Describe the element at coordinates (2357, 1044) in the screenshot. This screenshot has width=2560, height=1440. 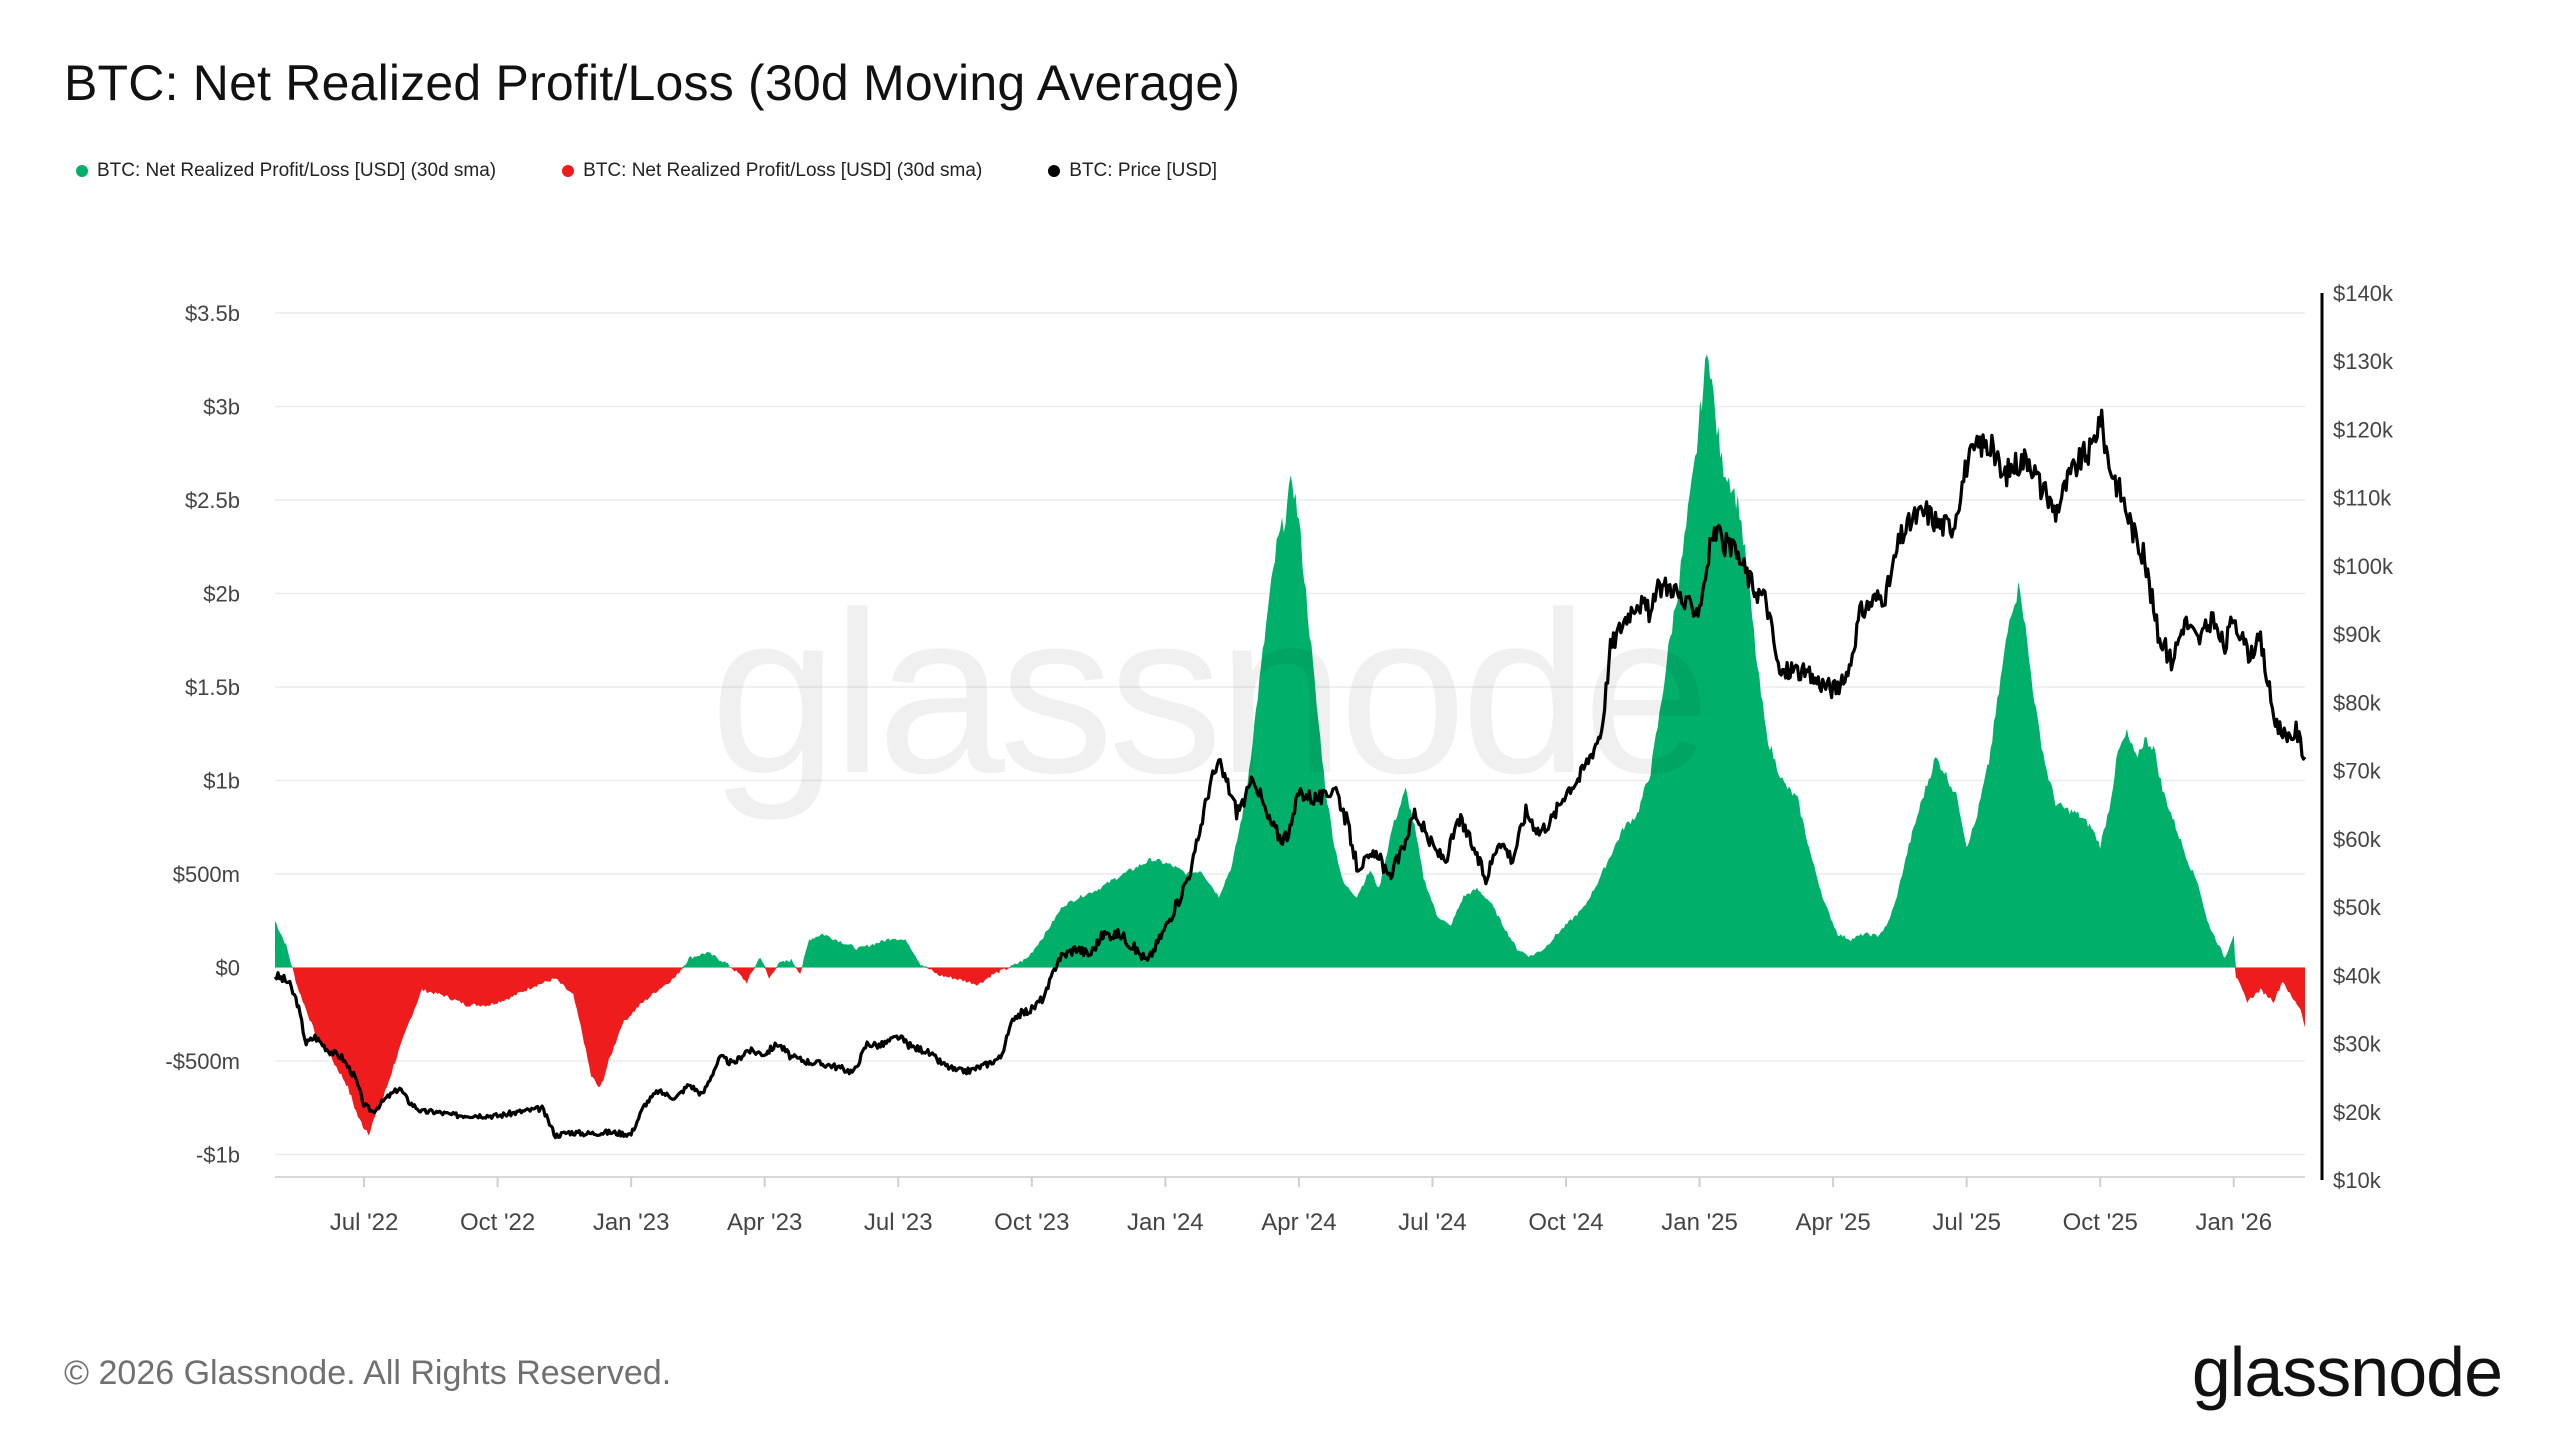
I see `right-axis-tick-label: $30k` at that location.